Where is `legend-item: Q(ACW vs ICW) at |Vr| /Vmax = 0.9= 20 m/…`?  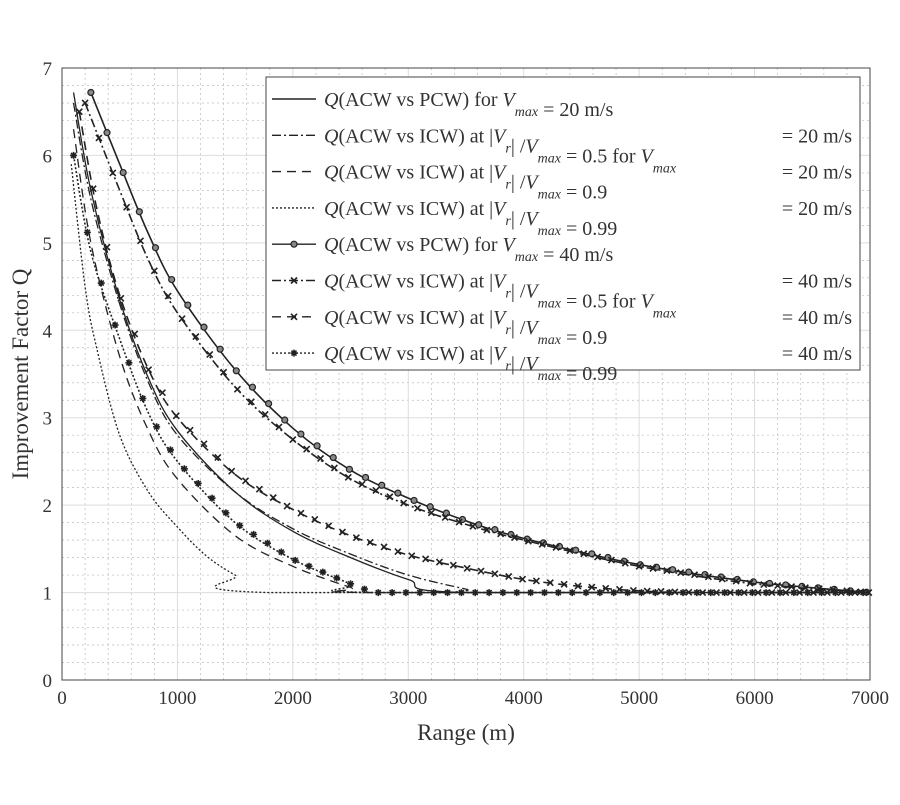
legend-item: Q(ACW vs ICW) at |Vr| /Vmax = 0.9= 20 m/… is located at coordinates (562, 183).